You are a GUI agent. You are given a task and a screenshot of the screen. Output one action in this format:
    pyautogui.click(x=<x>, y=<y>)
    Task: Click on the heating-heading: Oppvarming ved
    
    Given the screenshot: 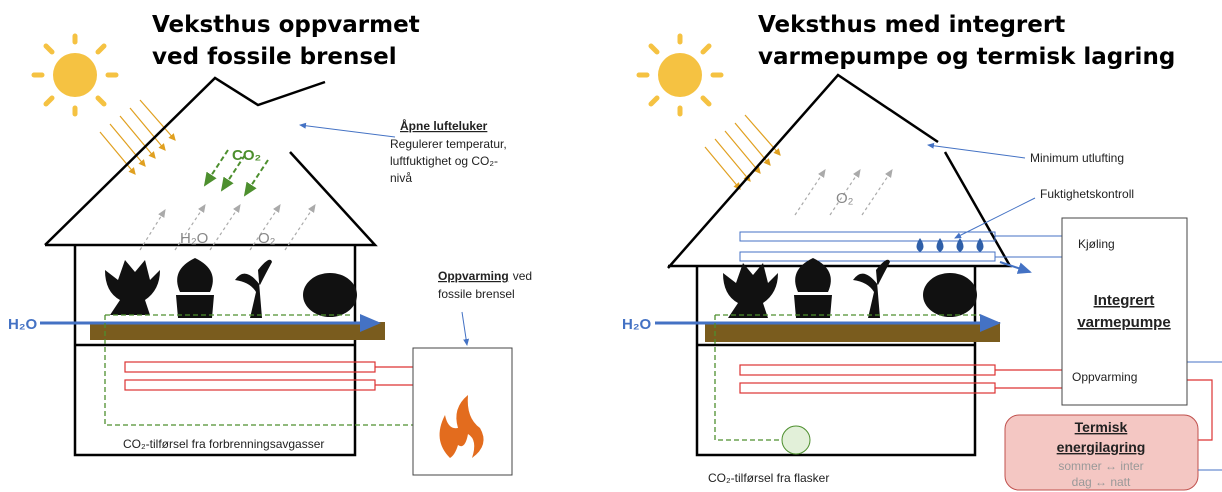 What is the action you would take?
    pyautogui.click(x=485, y=276)
    